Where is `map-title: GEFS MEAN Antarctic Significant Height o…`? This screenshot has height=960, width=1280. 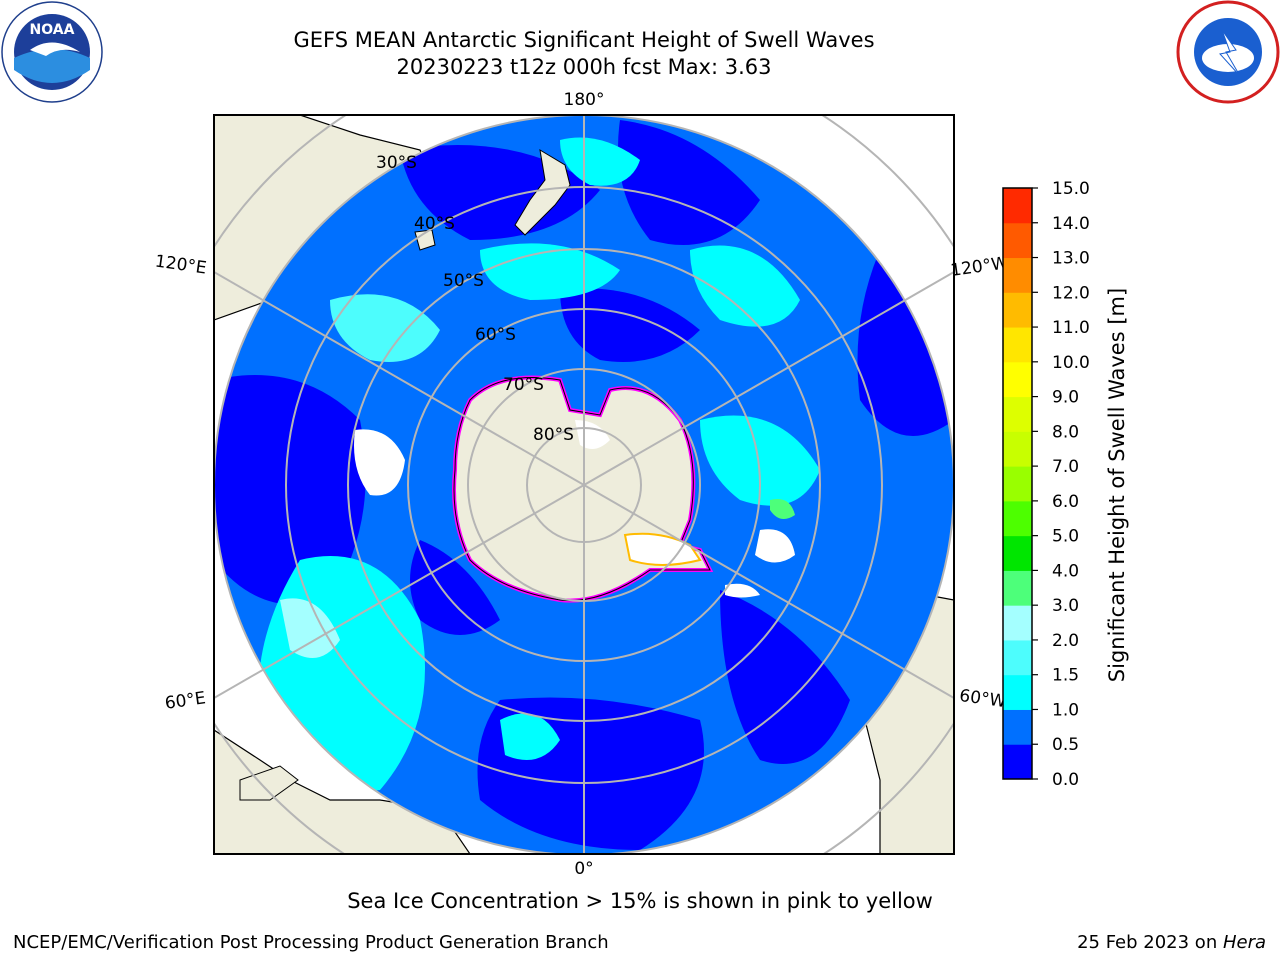 map-title: GEFS MEAN Antarctic Significant Height o… is located at coordinates (584, 40).